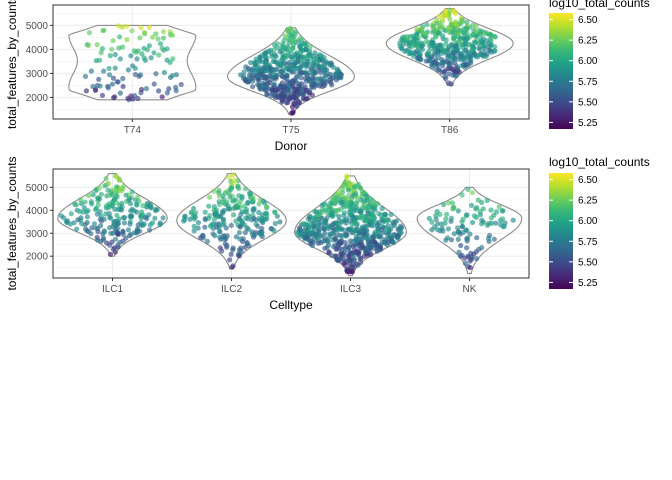 This screenshot has width=672, height=480. What do you see at coordinates (37, 74) in the screenshot?
I see `y-tick-label: 3000` at bounding box center [37, 74].